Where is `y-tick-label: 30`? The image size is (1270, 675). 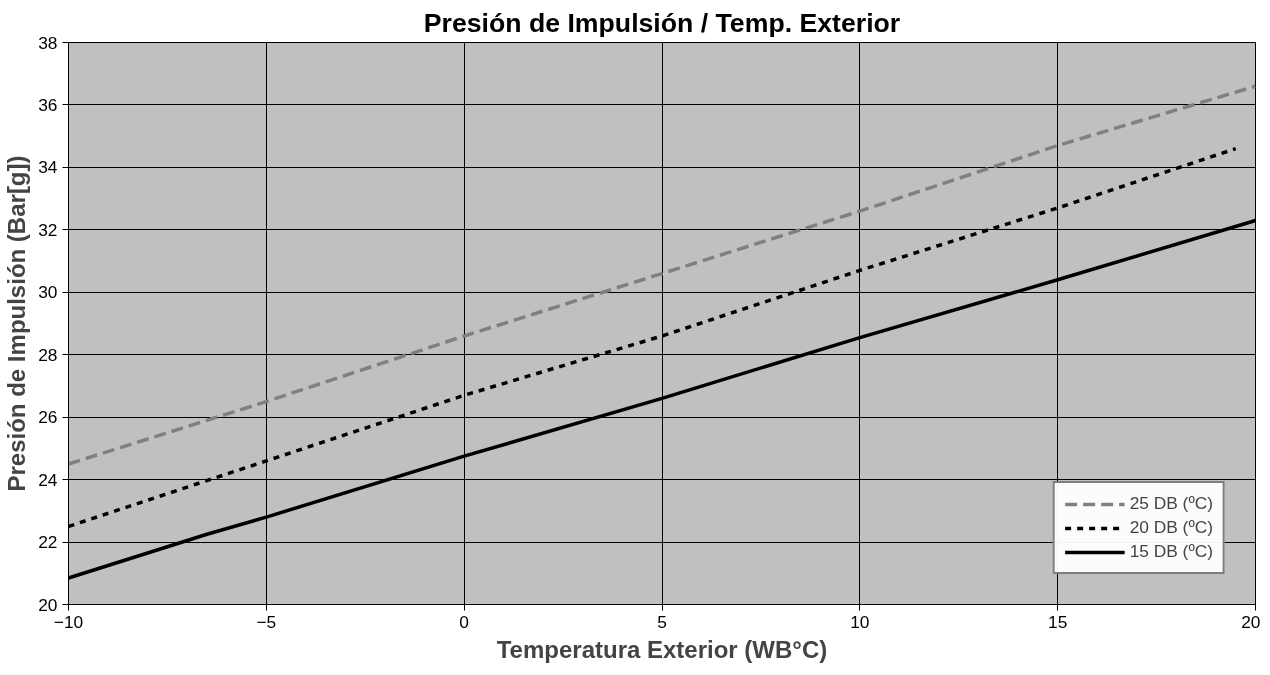 y-tick-label: 30 is located at coordinates (48, 292).